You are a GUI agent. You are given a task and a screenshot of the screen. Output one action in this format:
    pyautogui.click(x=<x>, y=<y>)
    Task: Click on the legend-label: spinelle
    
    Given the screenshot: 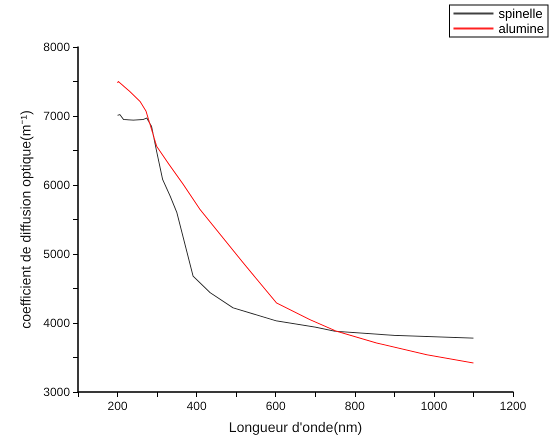 What is the action you would take?
    pyautogui.click(x=520, y=13)
    